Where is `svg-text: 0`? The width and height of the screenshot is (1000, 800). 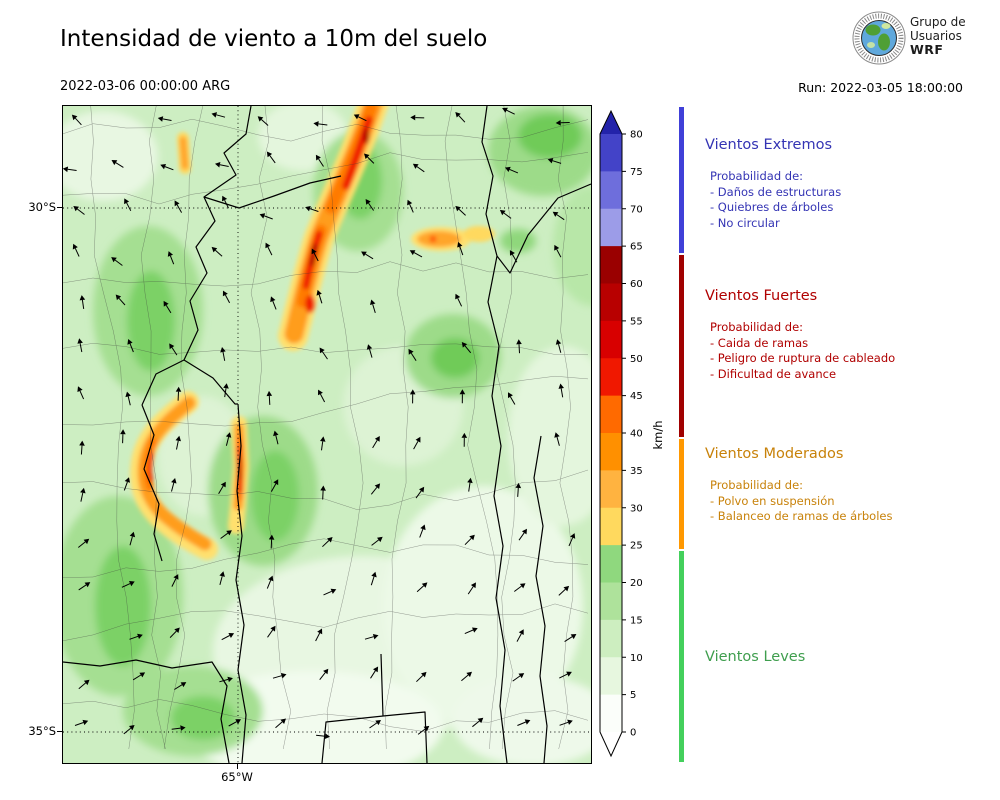 svg-text: 0 is located at coordinates (633, 733).